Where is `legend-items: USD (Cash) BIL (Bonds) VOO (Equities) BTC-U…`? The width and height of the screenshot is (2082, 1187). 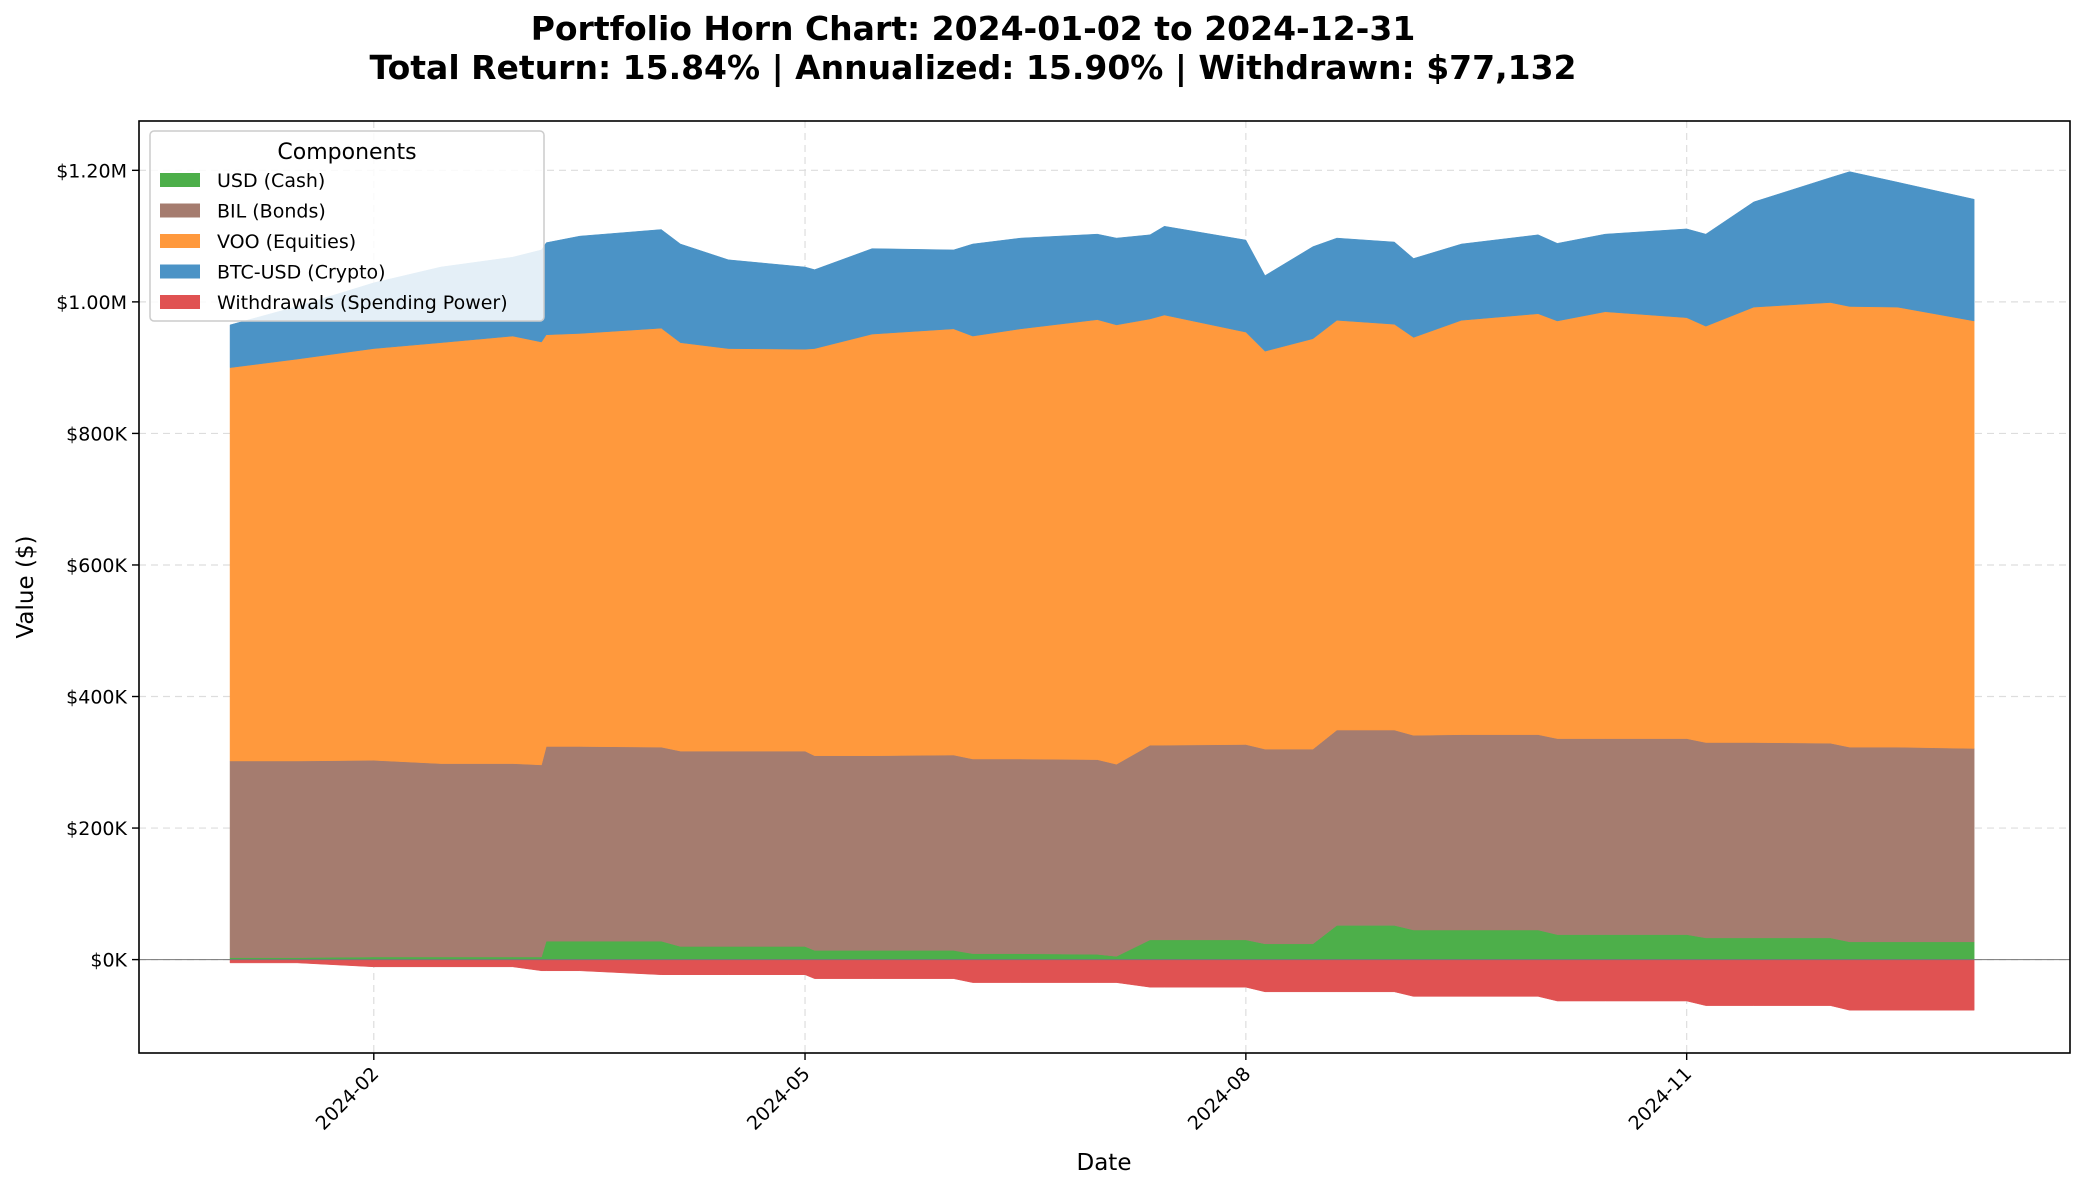
legend-items: USD (Cash) BIL (Bonds) VOO (Equities) BTC-U… is located at coordinates (334, 242).